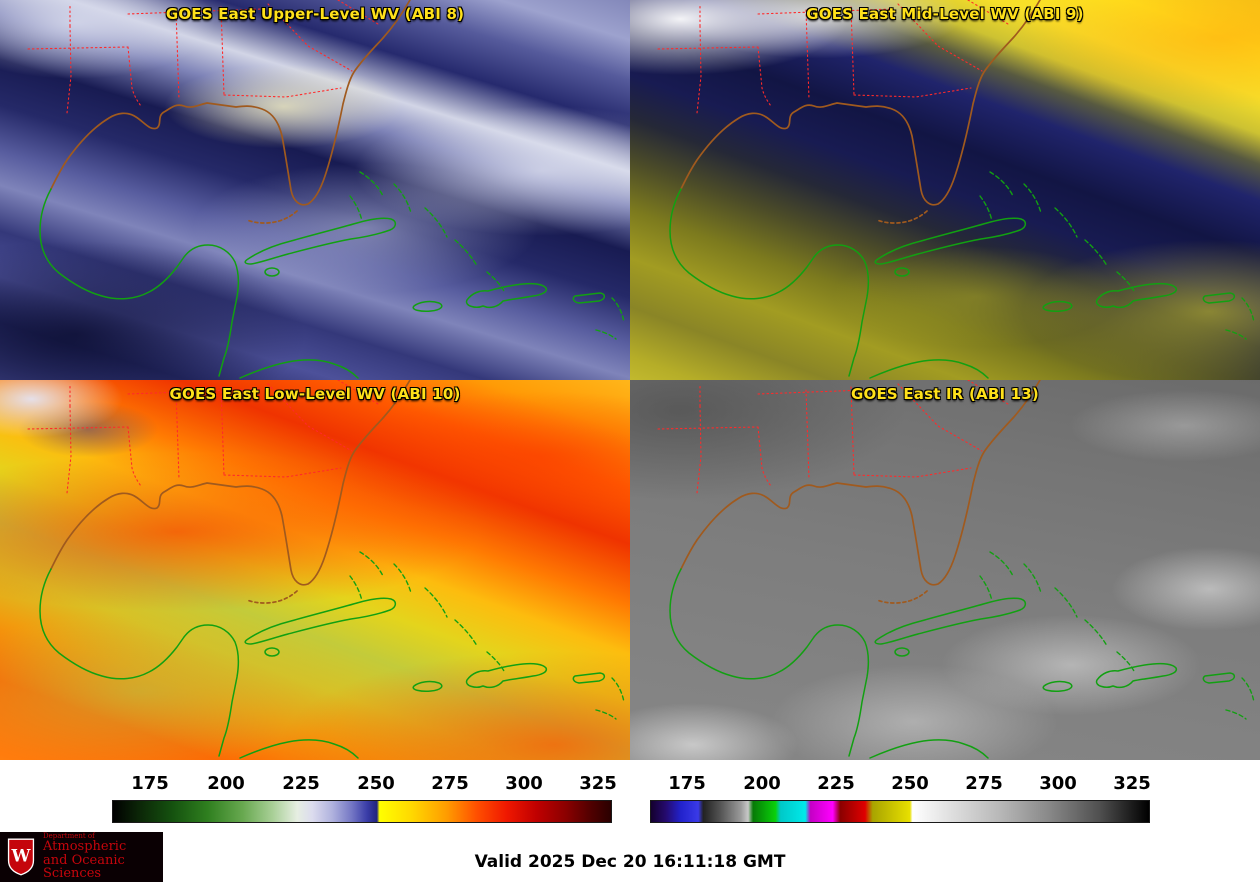 The width and height of the screenshot is (1260, 882). Describe the element at coordinates (945, 14) in the screenshot. I see `panel-title-abi9: GOES East Mid-Level WV (ABI 9)` at that location.